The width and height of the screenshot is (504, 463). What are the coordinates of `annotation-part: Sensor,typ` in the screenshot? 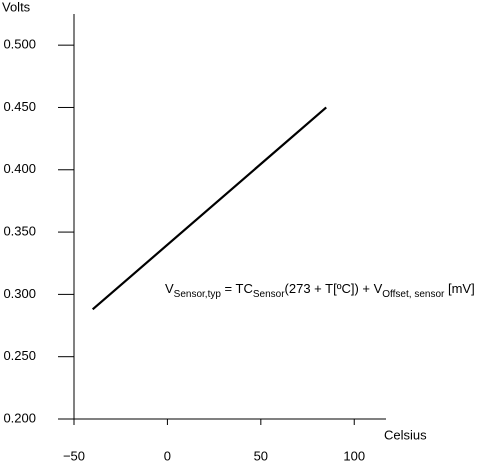 It's located at (198, 294).